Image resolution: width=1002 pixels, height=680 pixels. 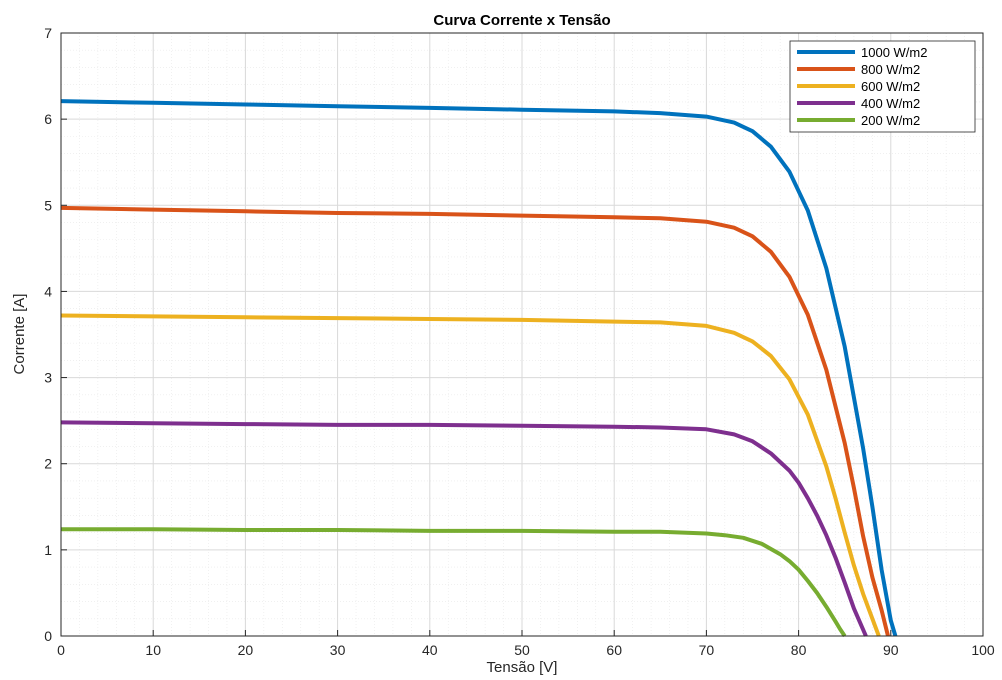 I want to click on y-tick-label: 6, so click(x=48, y=119).